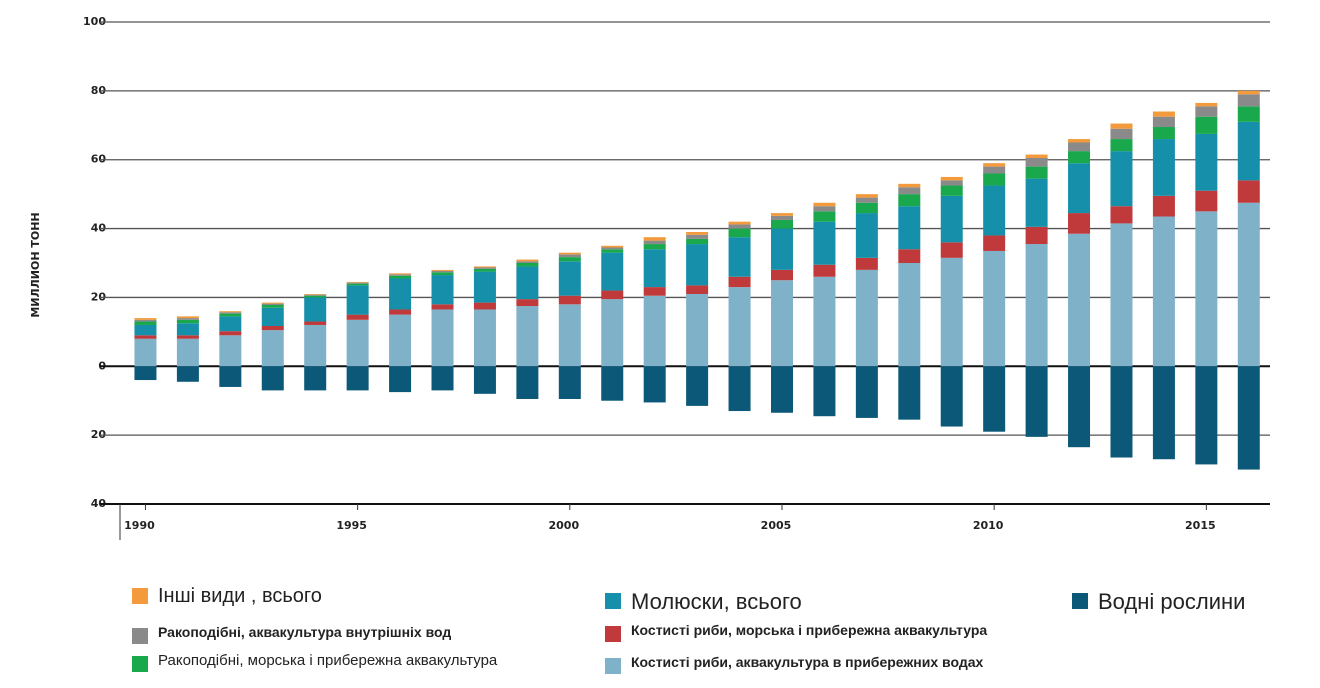 This screenshot has height=688, width=1320. What do you see at coordinates (805, 602) in the screenshot?
I see `legend-item: Молюски, всього` at bounding box center [805, 602].